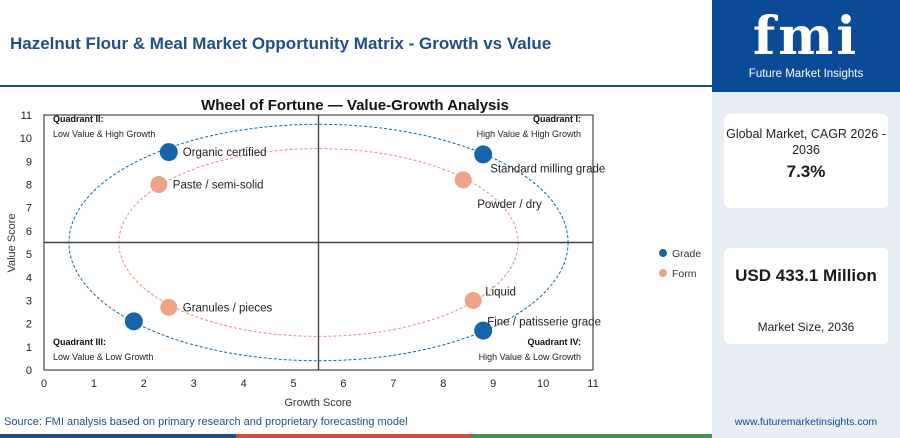  I want to click on x-tick-label: 10, so click(543, 384).